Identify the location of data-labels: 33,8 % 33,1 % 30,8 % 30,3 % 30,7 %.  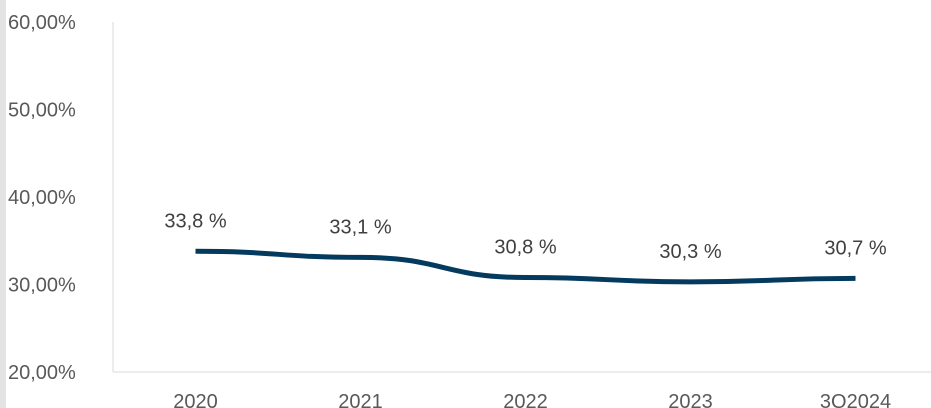
(525, 236).